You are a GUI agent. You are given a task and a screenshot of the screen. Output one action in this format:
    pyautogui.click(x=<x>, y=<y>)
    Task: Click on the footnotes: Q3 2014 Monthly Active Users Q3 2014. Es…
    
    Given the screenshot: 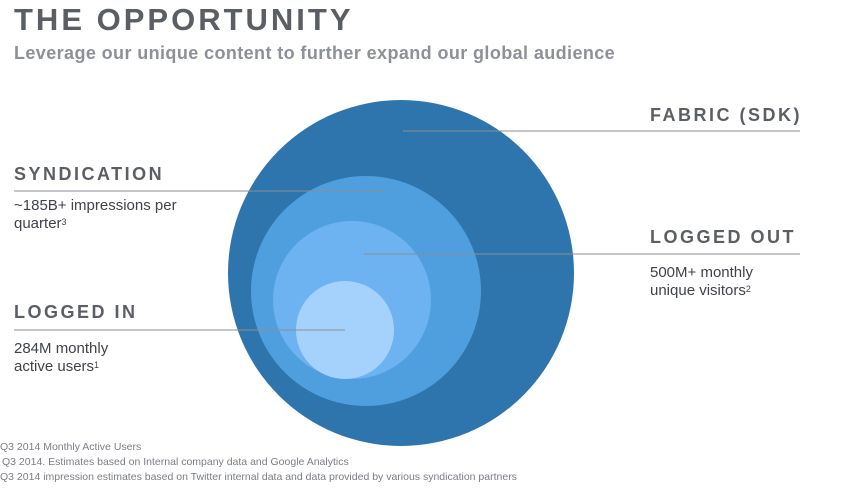 What is the action you would take?
    pyautogui.click(x=350, y=462)
    